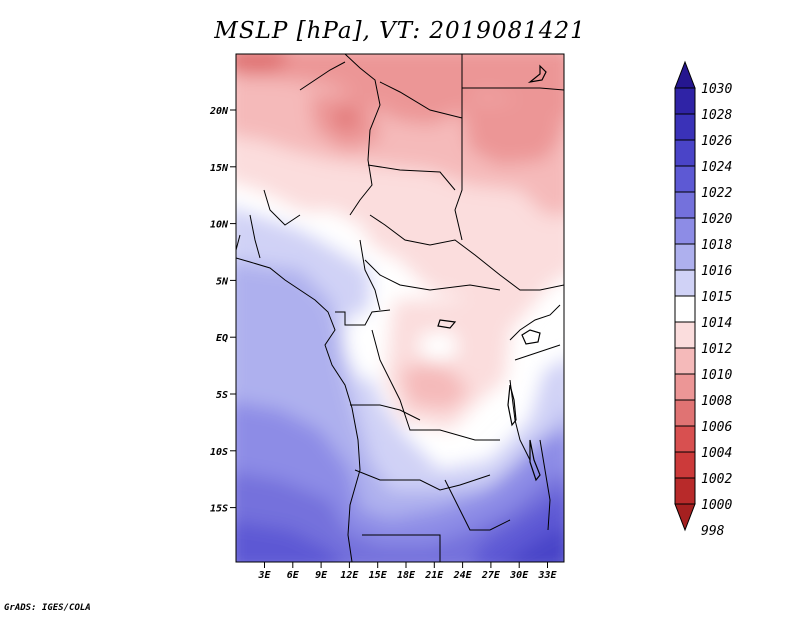 This screenshot has height=618, width=800. Describe the element at coordinates (406, 575) in the screenshot. I see `lon-label: 18E` at that location.